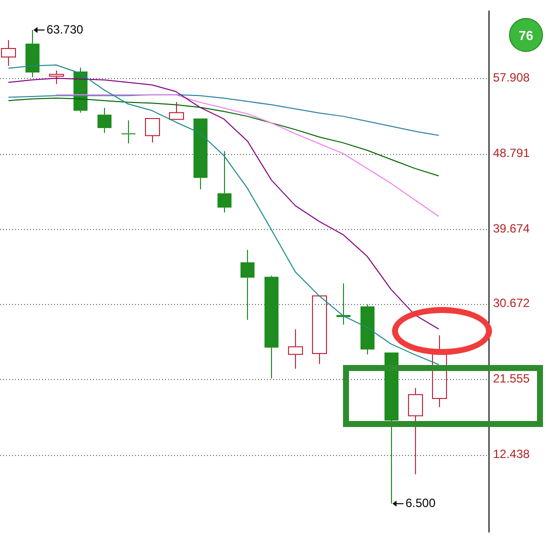 This screenshot has height=543, width=546. Describe the element at coordinates (511, 453) in the screenshot. I see `y-tick-label: 12.438` at that location.